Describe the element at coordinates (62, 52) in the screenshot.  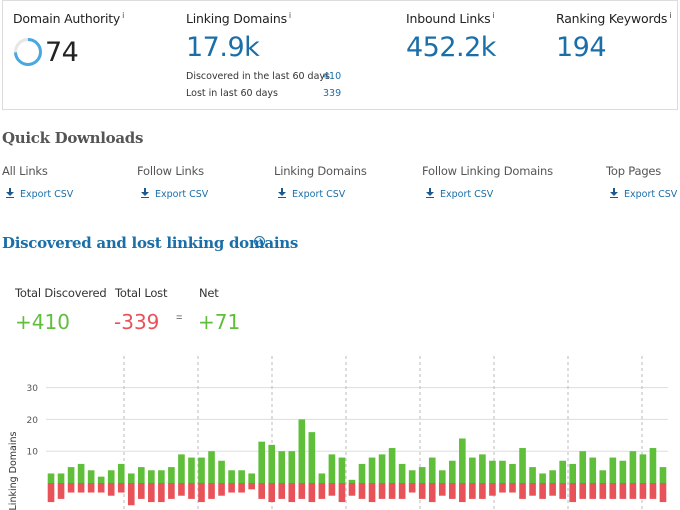
I see `domain-authority-value: 74` at that location.